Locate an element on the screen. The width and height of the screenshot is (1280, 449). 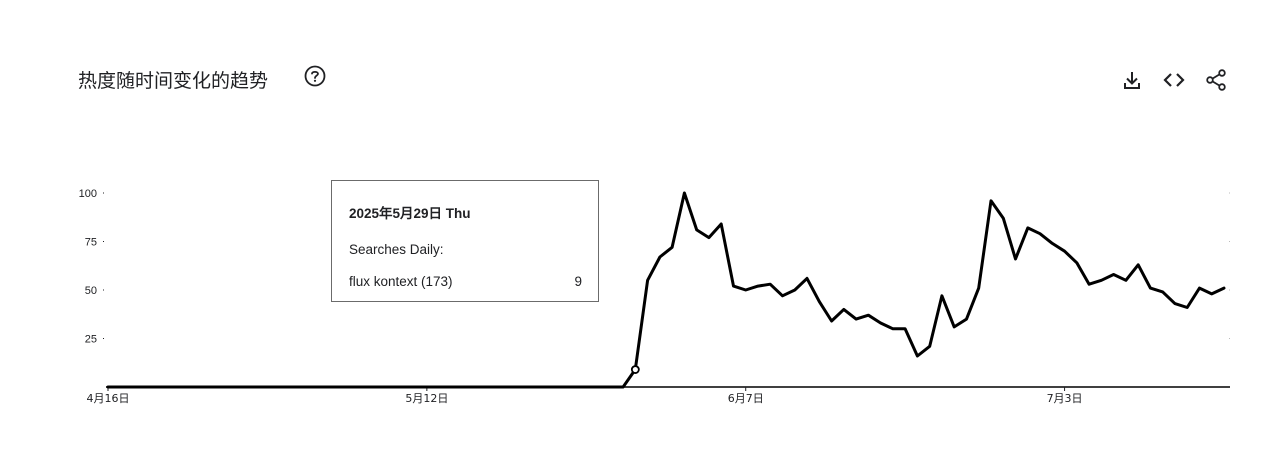
share-icon is located at coordinates (1216, 80).